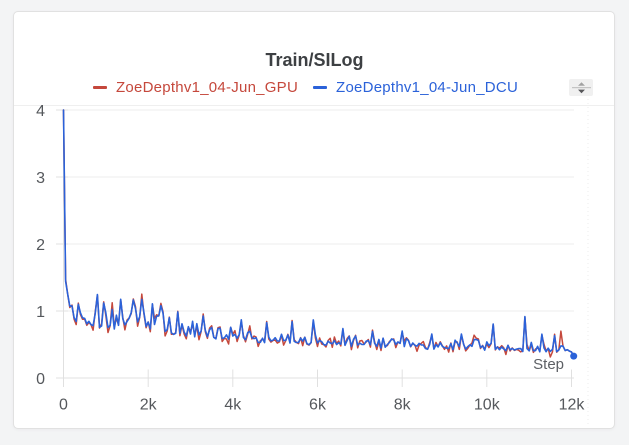 This screenshot has height=445, width=629. What do you see at coordinates (403, 405) in the screenshot?
I see `svg-text: 8k` at bounding box center [403, 405].